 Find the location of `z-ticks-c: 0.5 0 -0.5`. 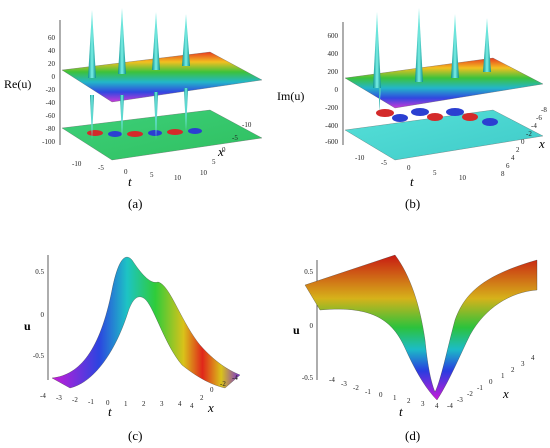

z-ticks-c: 0.5 0 -0.5 is located at coordinates (39, 314).